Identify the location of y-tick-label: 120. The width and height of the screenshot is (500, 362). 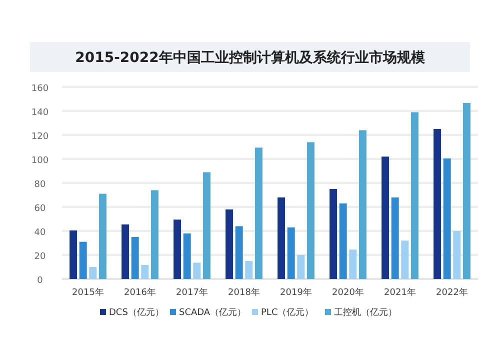
(40, 137).